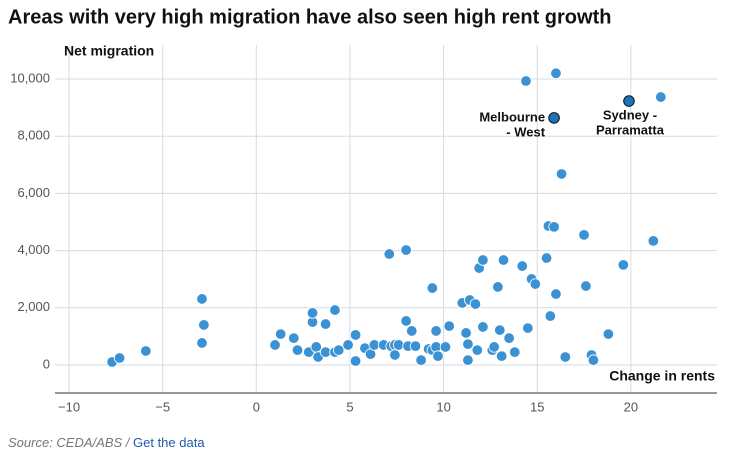 The height and width of the screenshot is (455, 753). What do you see at coordinates (256, 406) in the screenshot?
I see `x-tick-label: 0` at bounding box center [256, 406].